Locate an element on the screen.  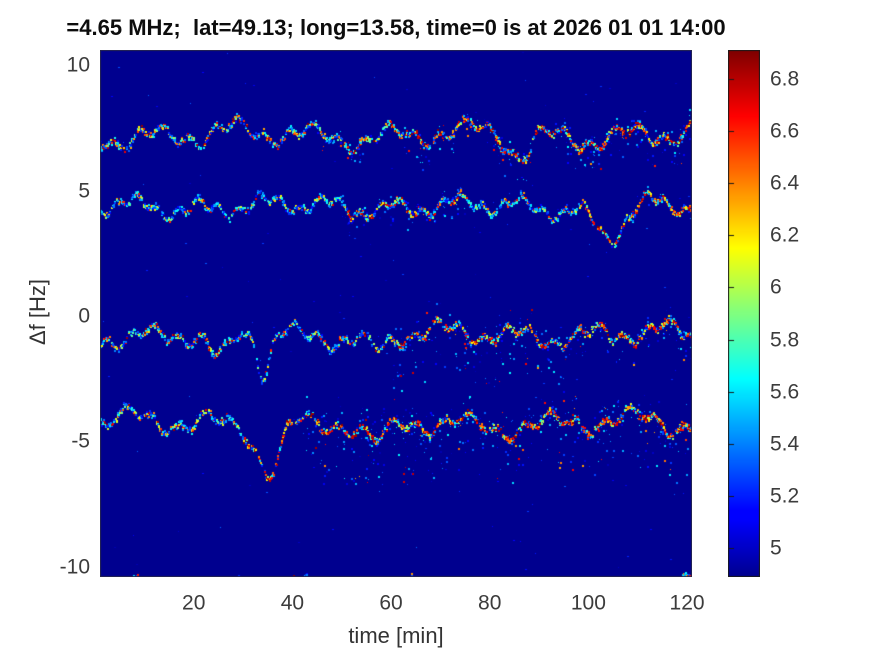
y-tick-label: 10 is located at coordinates (78, 65).